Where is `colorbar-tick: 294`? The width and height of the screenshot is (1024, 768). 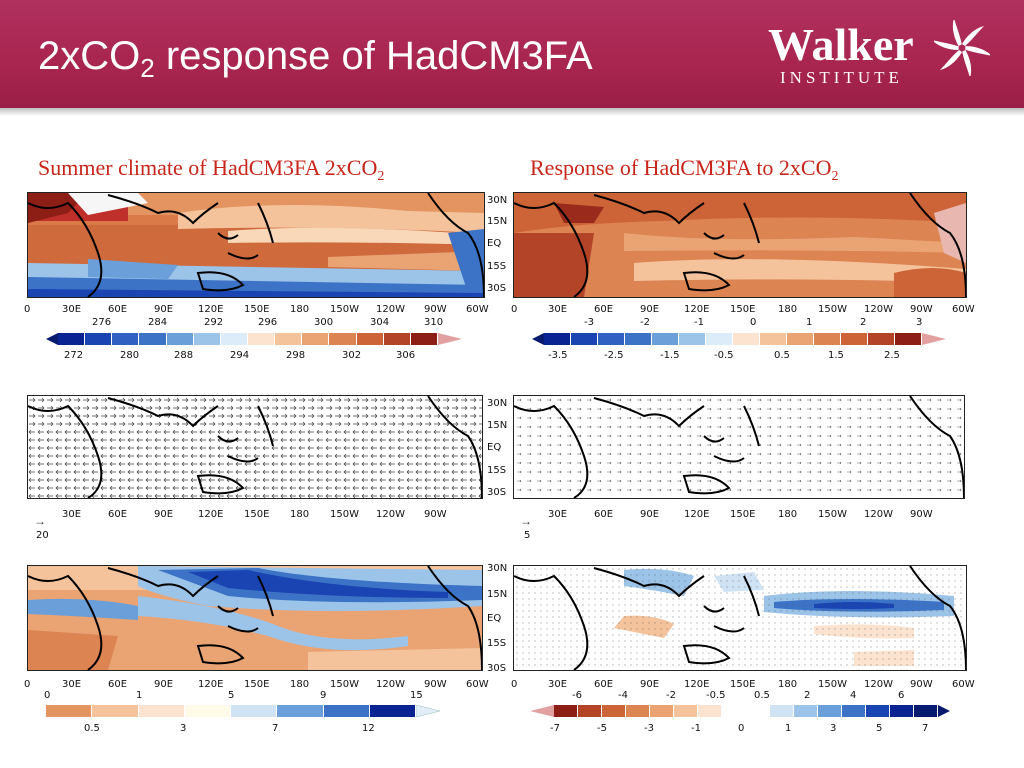 colorbar-tick: 294 is located at coordinates (240, 355).